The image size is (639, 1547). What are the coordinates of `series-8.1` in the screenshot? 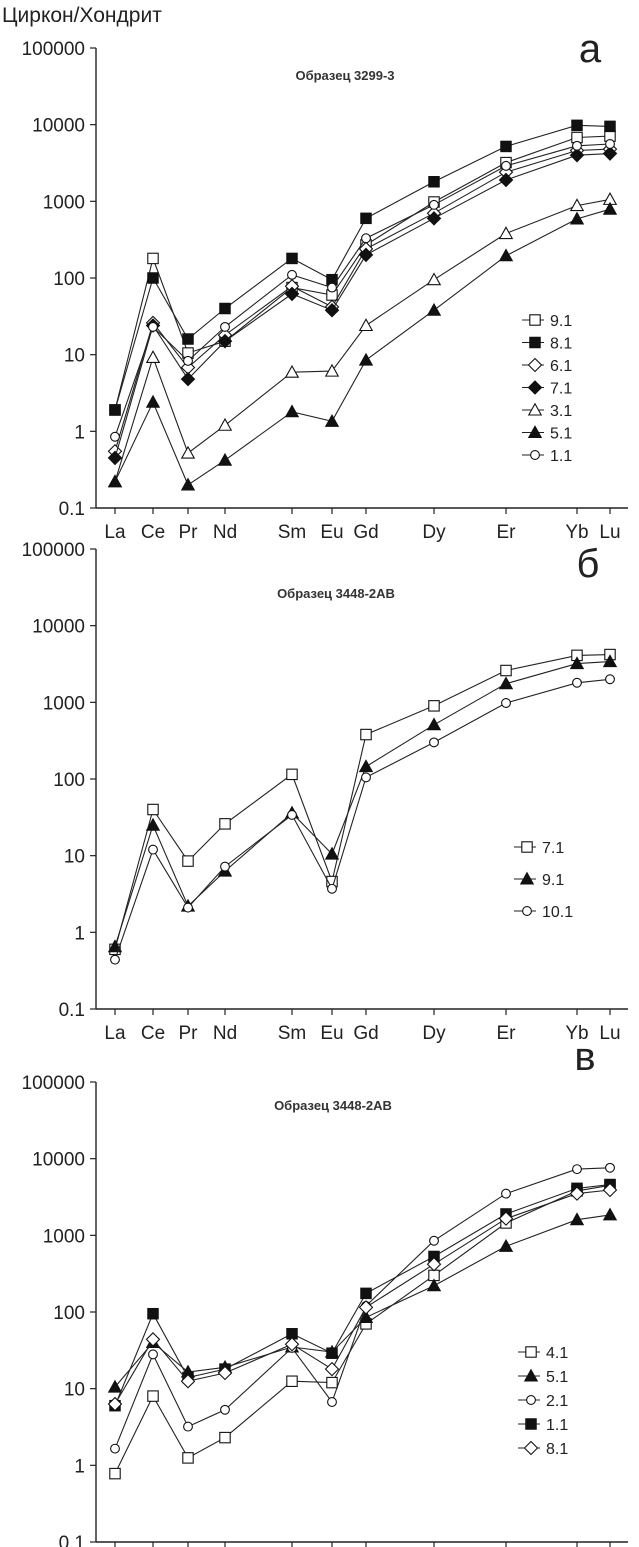 It's located at (362, 1297).